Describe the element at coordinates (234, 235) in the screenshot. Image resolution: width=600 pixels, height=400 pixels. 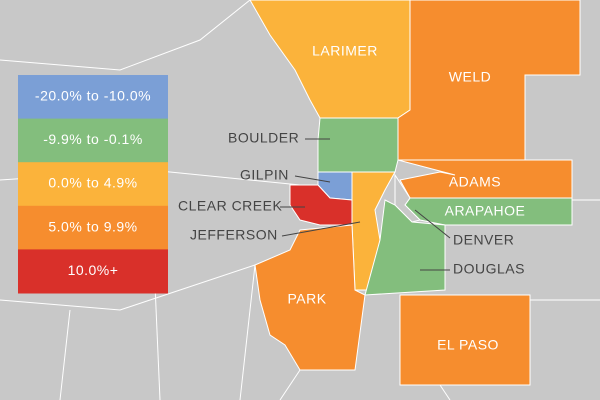
I see `county-label: JEFFERSON` at that location.